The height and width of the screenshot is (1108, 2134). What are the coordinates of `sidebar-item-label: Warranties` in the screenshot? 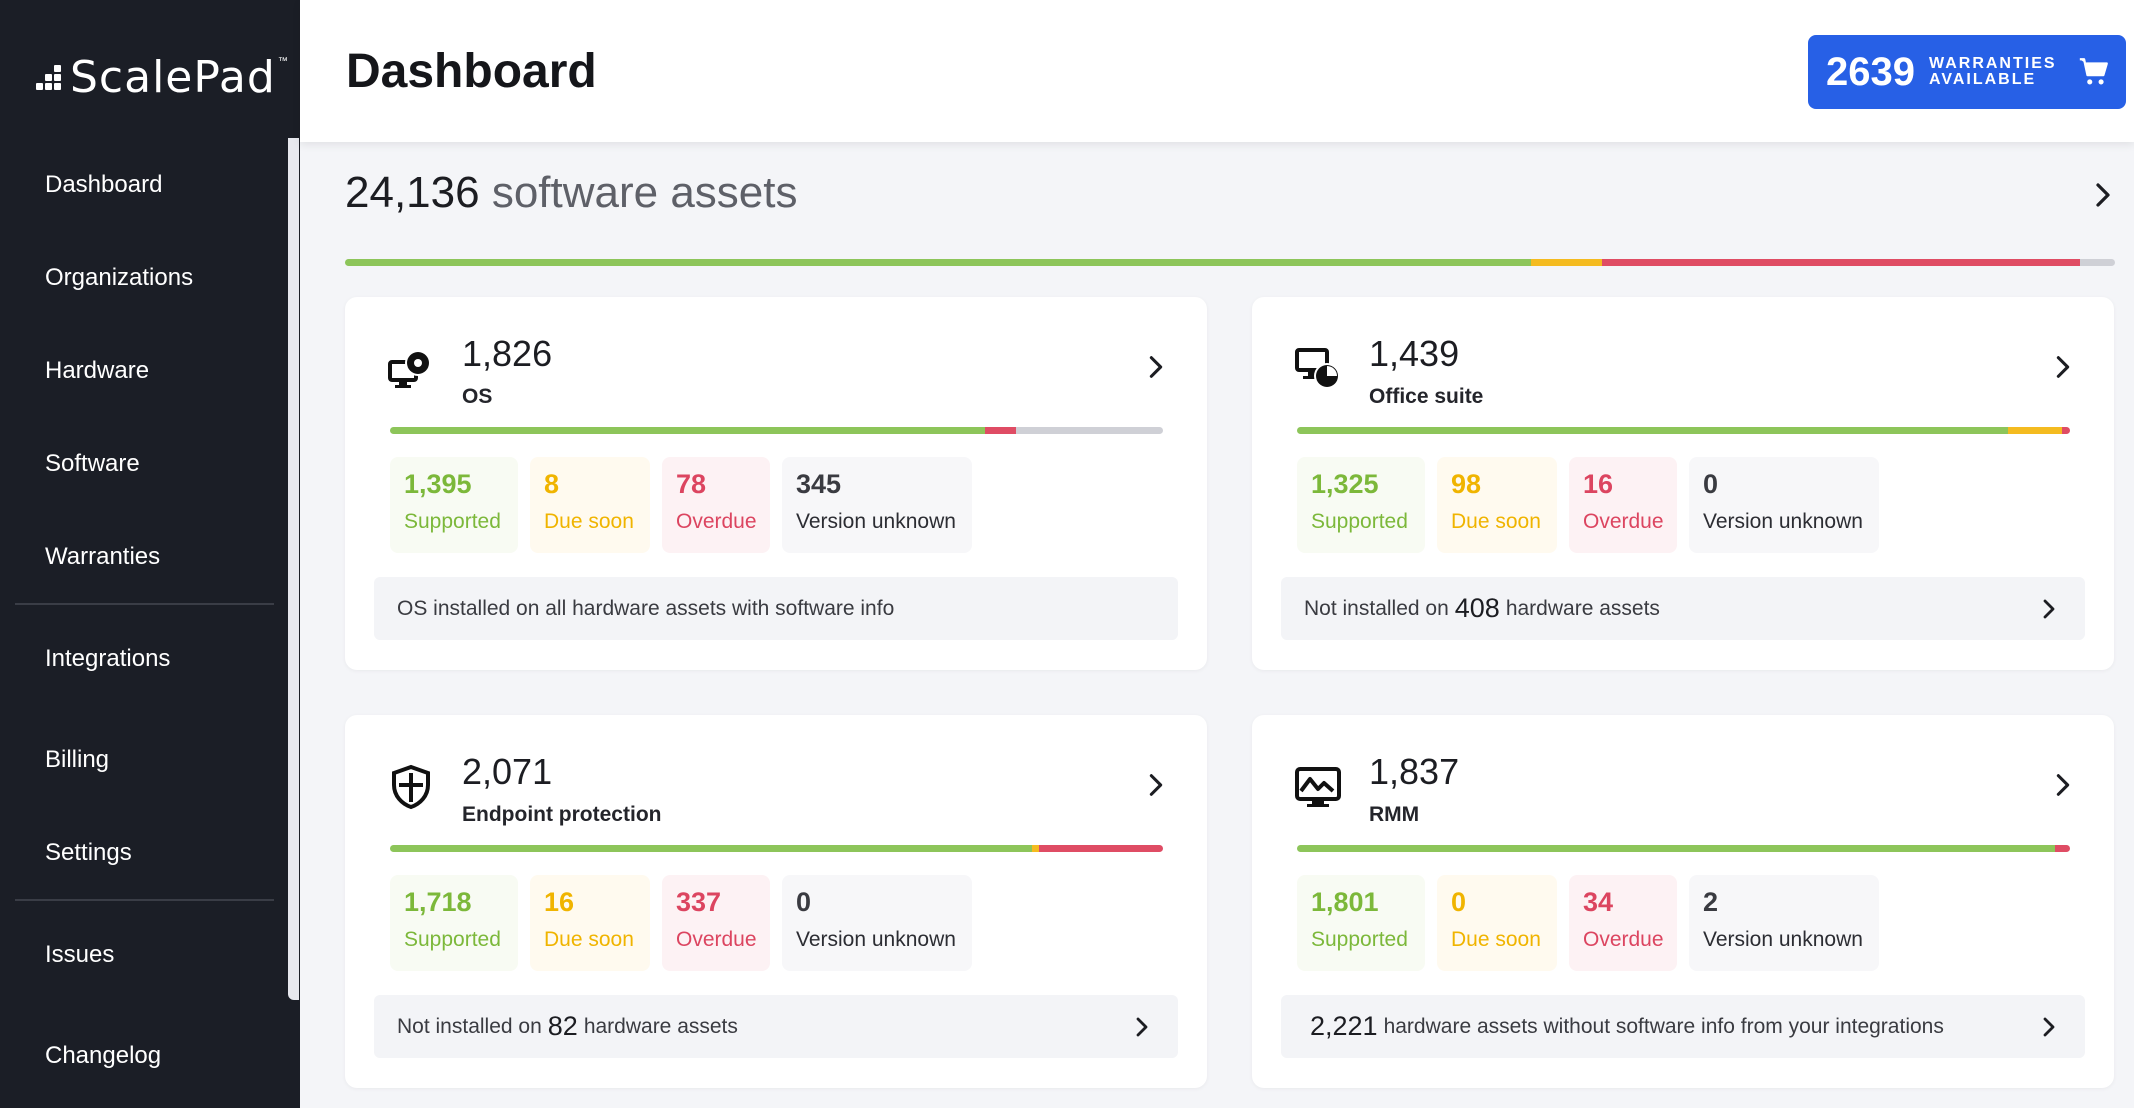 It's located at (103, 556).